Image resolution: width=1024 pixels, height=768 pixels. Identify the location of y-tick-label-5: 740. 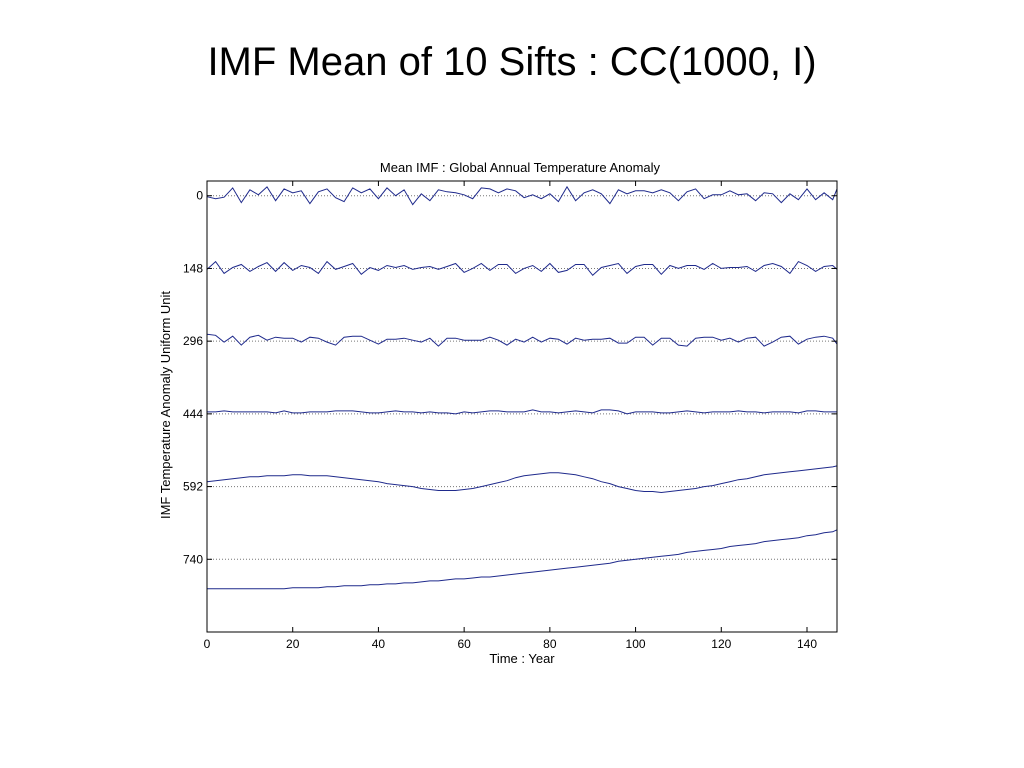
(193, 559).